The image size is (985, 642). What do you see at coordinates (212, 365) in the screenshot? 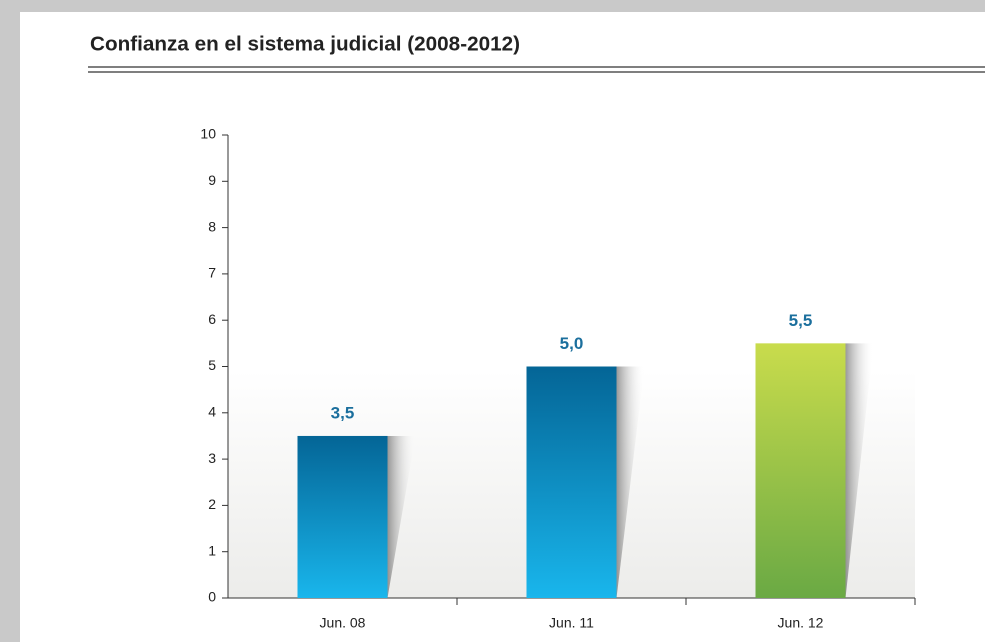
I see `y-tick-label: 5` at bounding box center [212, 365].